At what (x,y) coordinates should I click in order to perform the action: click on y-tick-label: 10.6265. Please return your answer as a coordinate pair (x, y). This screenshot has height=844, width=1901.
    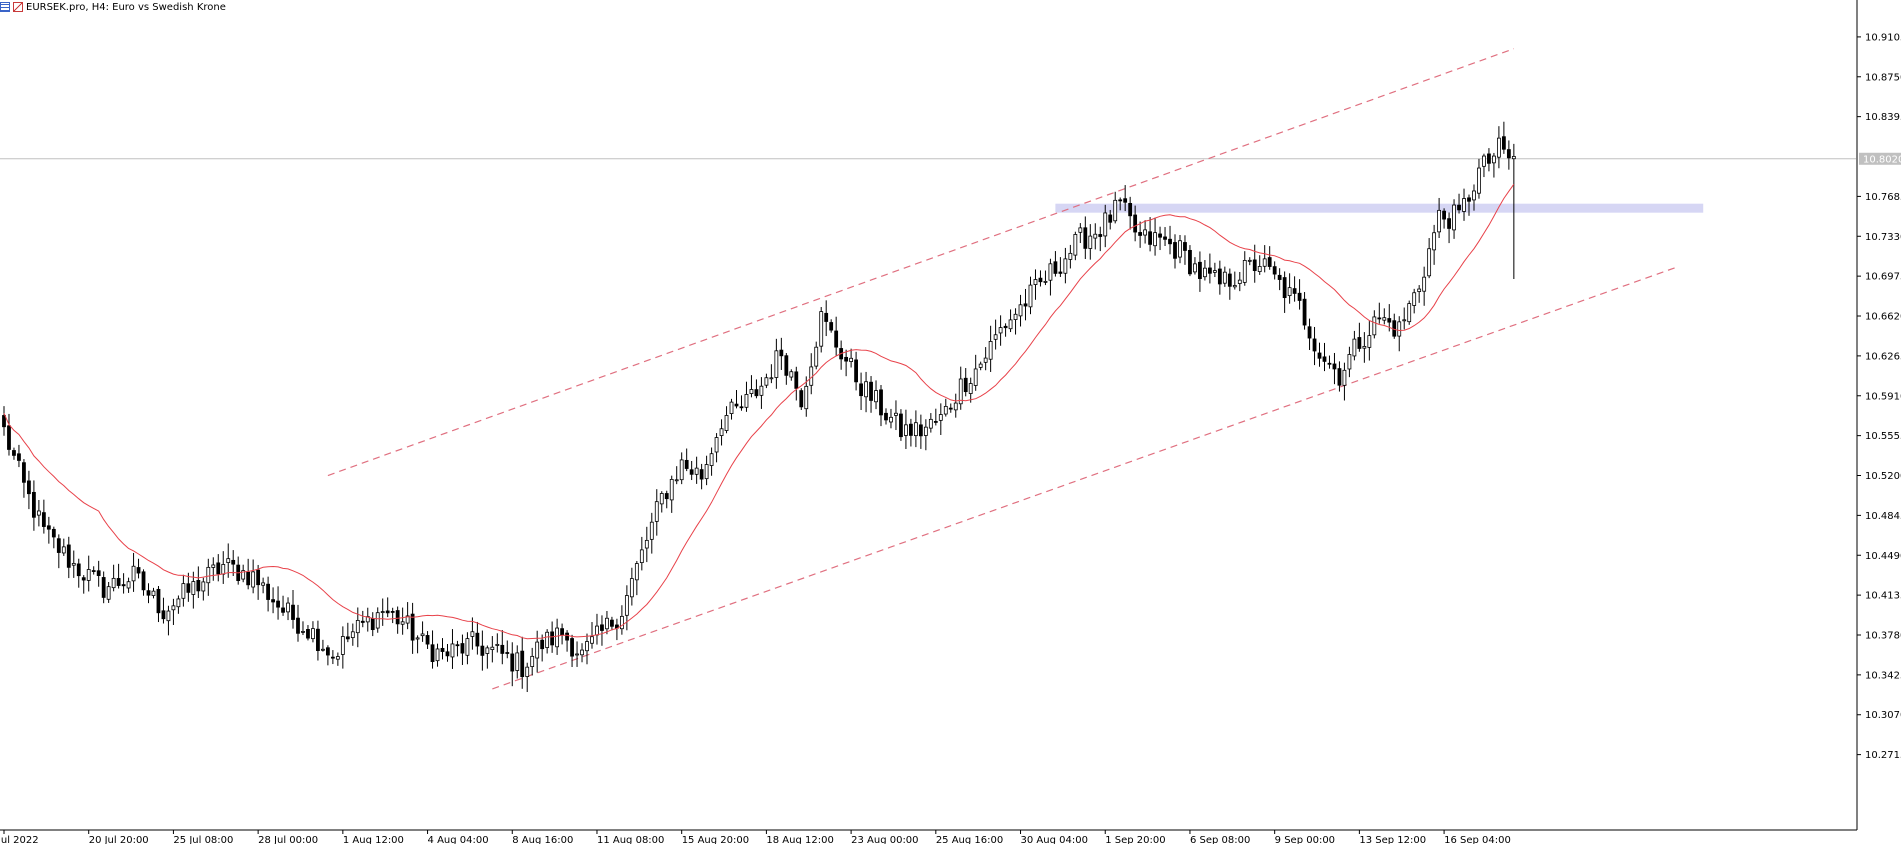
    Looking at the image, I should click on (1883, 356).